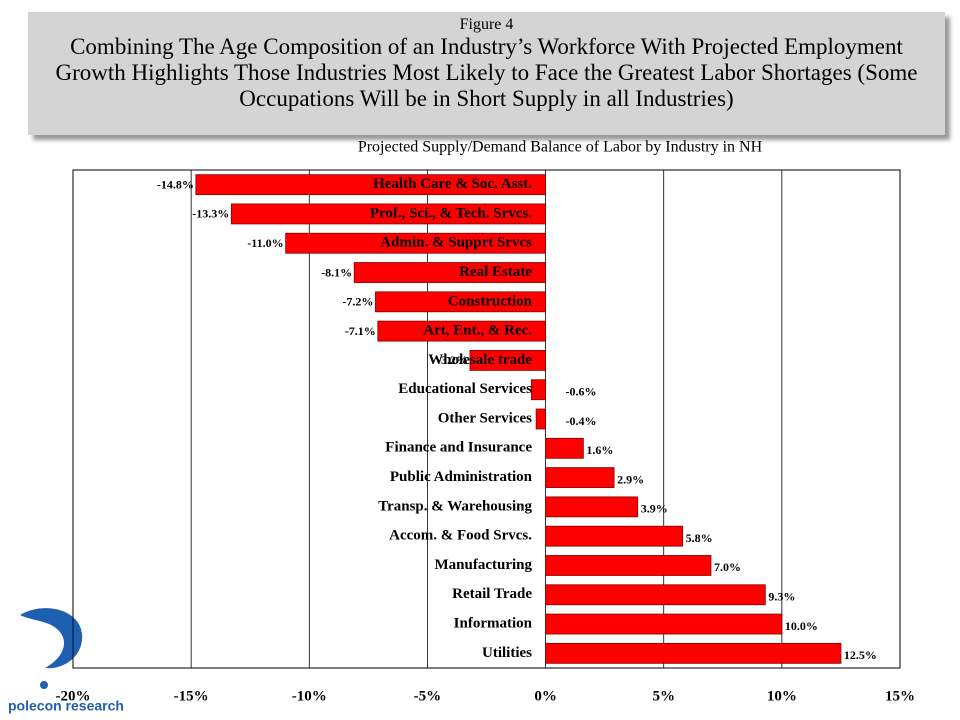  I want to click on category-label: Prof., Sci., & Tech. Srvcs., so click(451, 213).